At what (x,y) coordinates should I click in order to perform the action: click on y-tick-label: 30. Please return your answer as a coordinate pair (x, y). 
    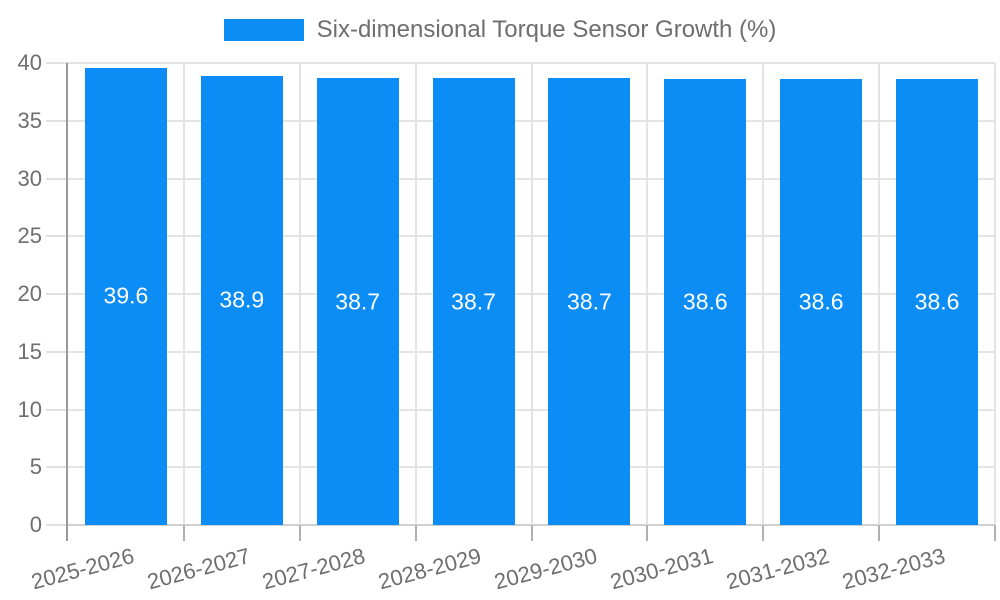
    Looking at the image, I should click on (29, 178).